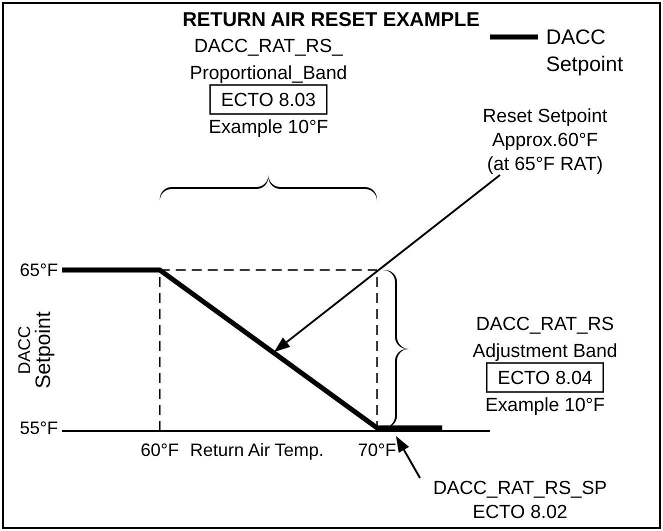  Describe the element at coordinates (35, 350) in the screenshot. I see `y-axis-title: DACC Setpoint` at that location.